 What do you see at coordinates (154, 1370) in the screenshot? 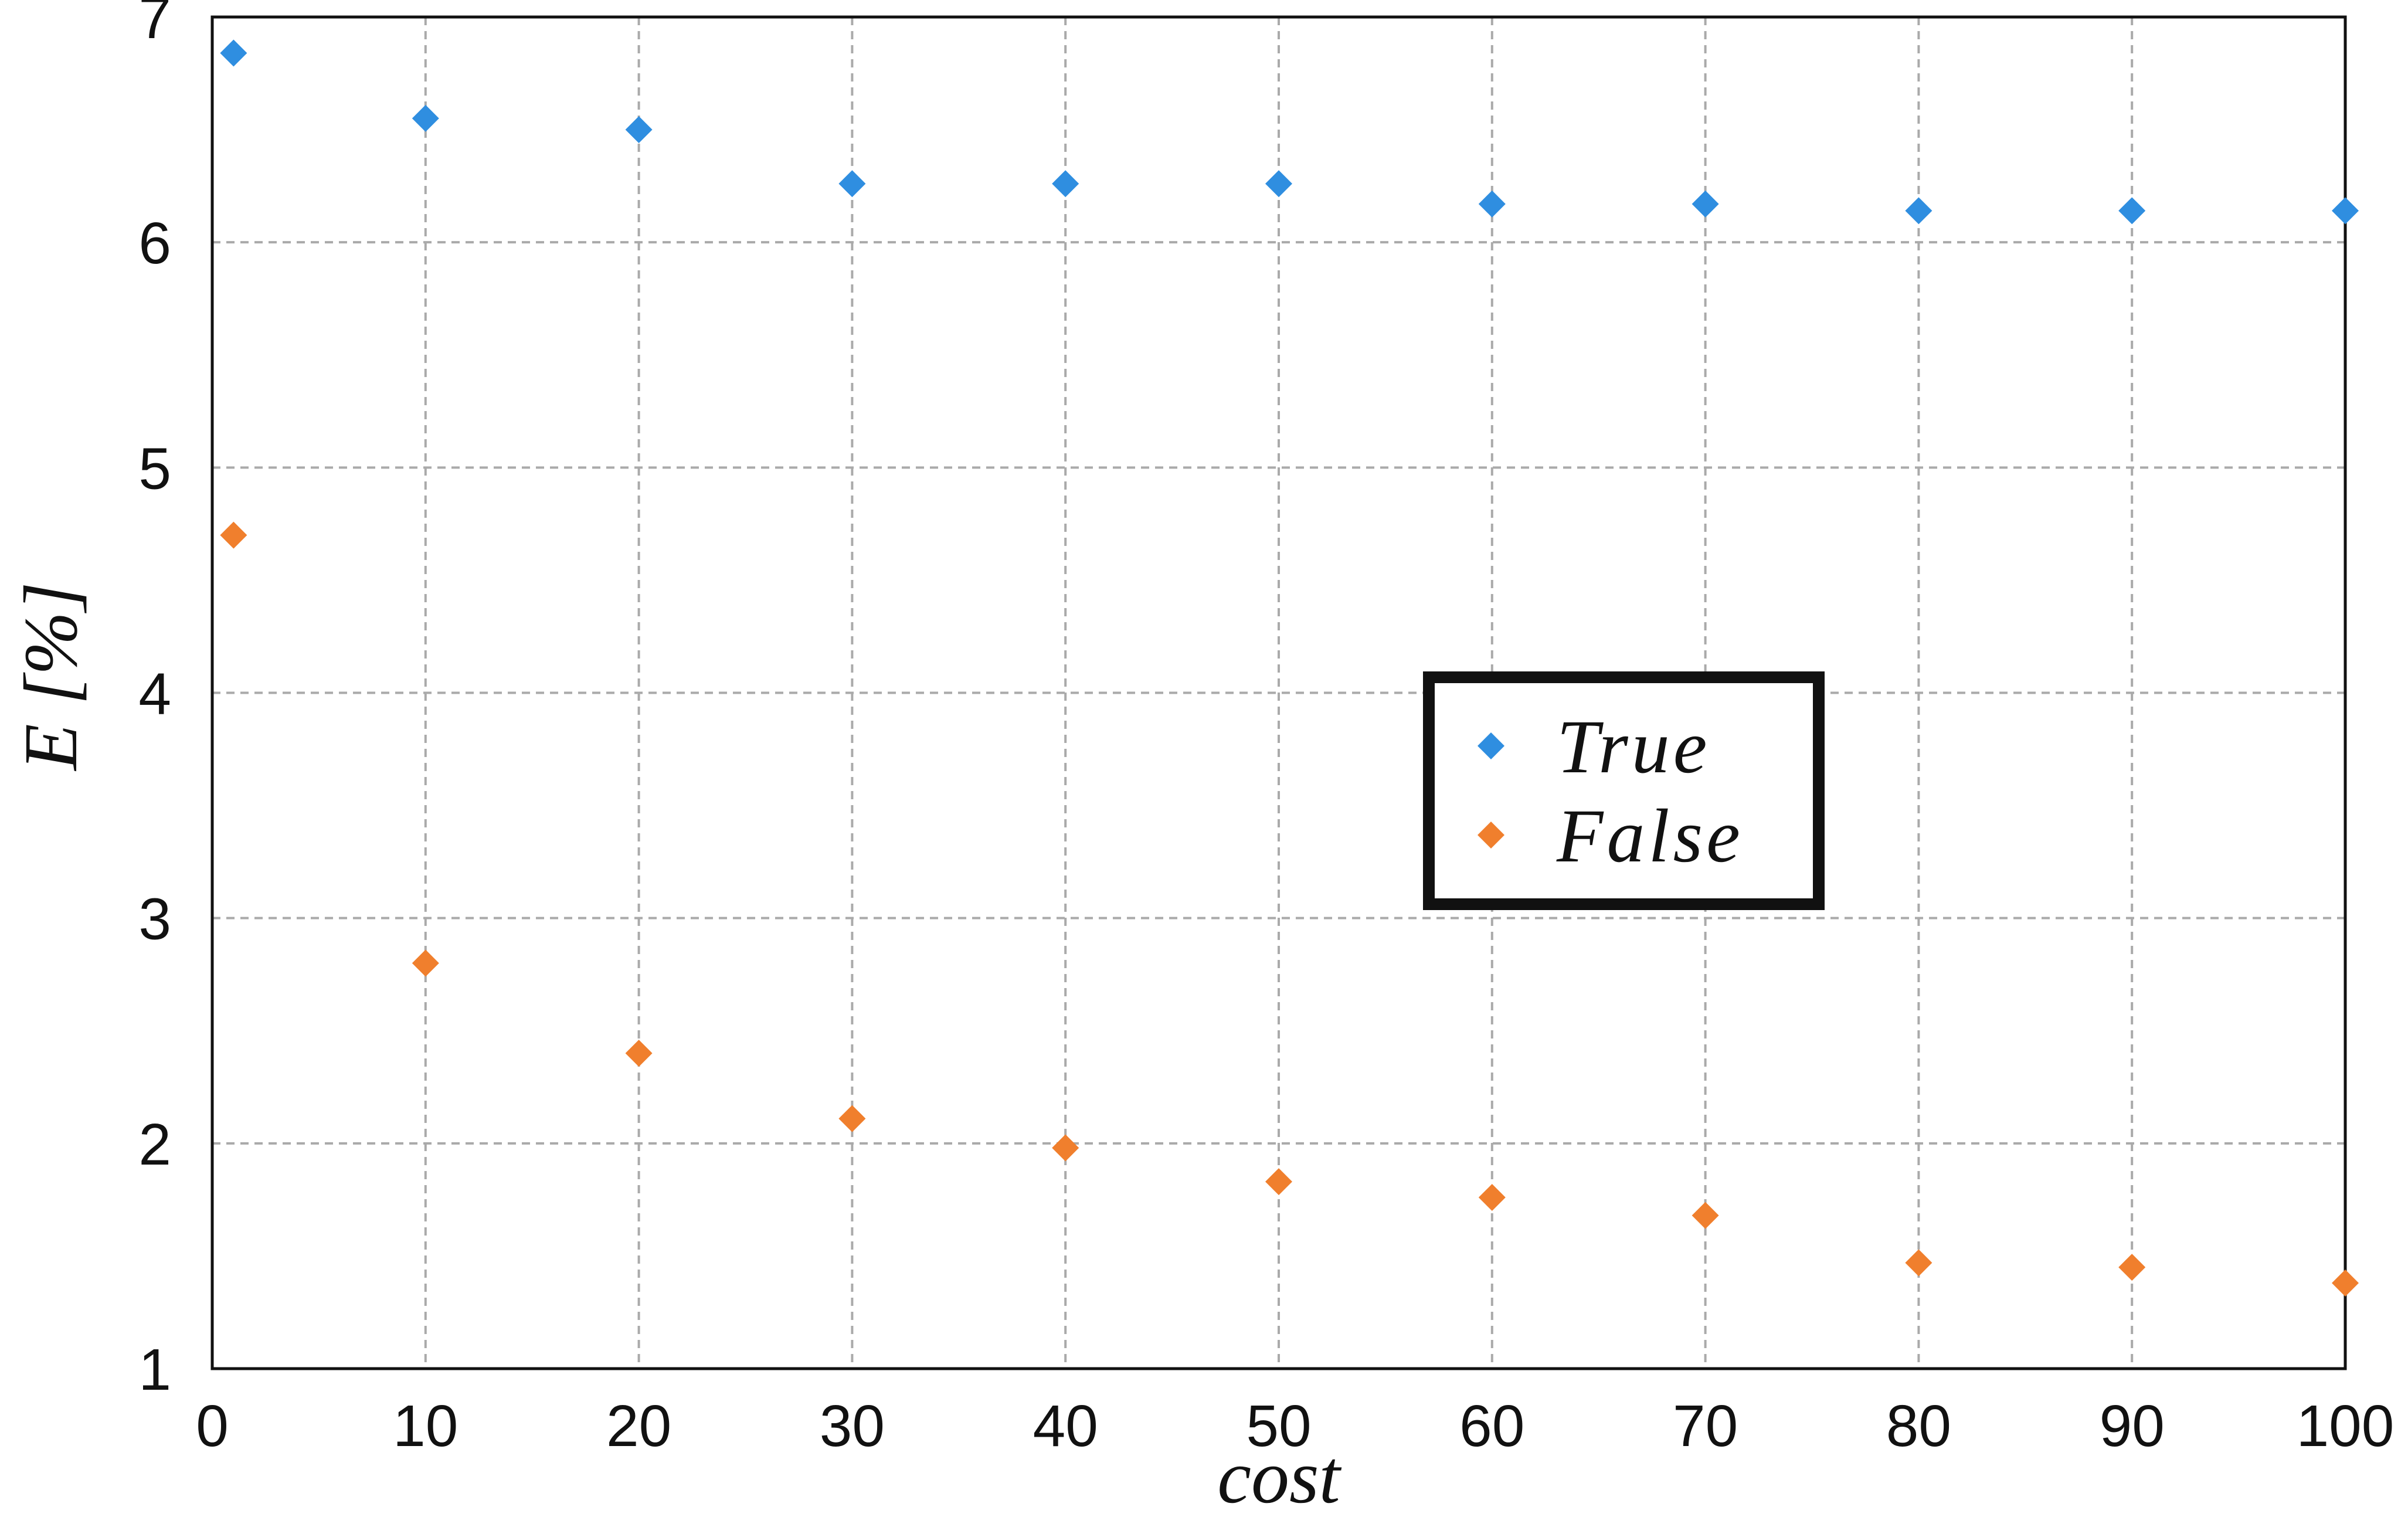
I see `y-tick-label: 1` at bounding box center [154, 1370].